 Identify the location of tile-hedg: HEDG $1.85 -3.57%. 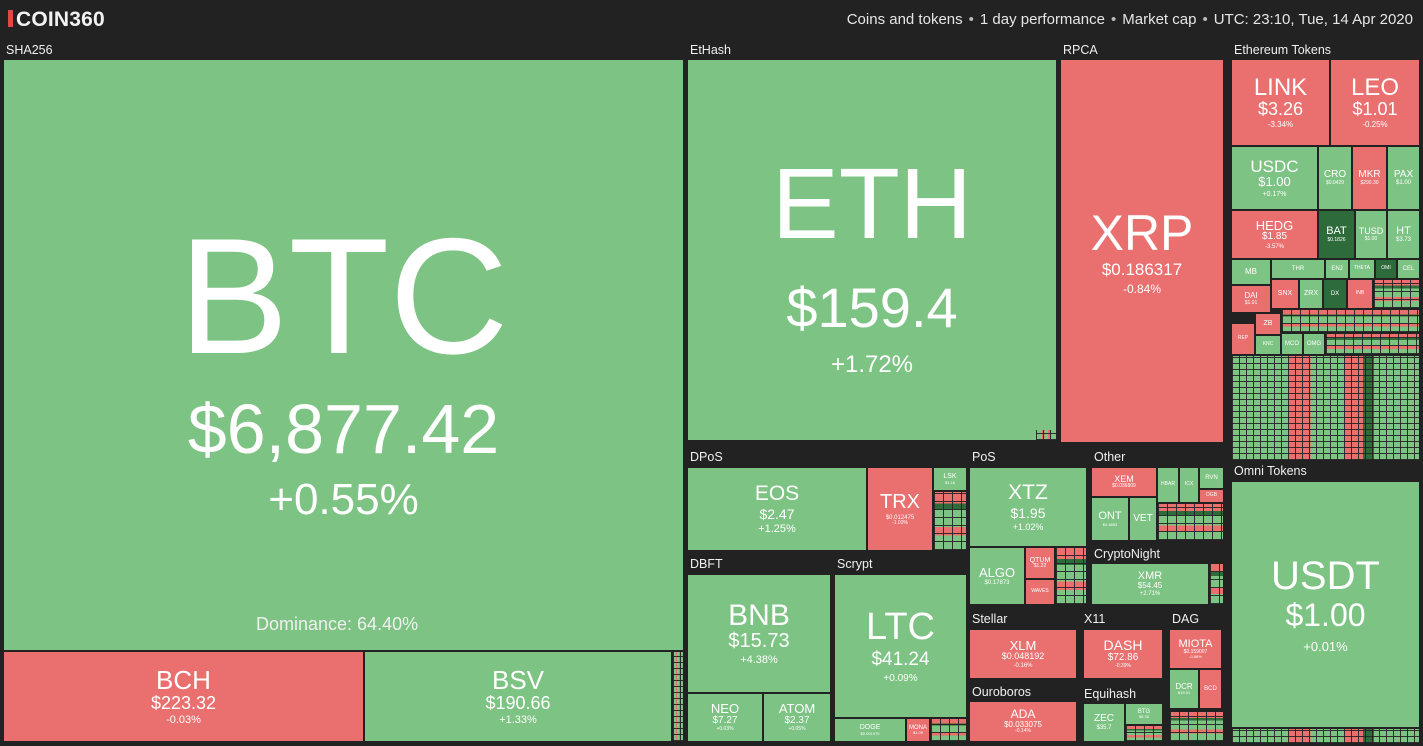
(1274, 234).